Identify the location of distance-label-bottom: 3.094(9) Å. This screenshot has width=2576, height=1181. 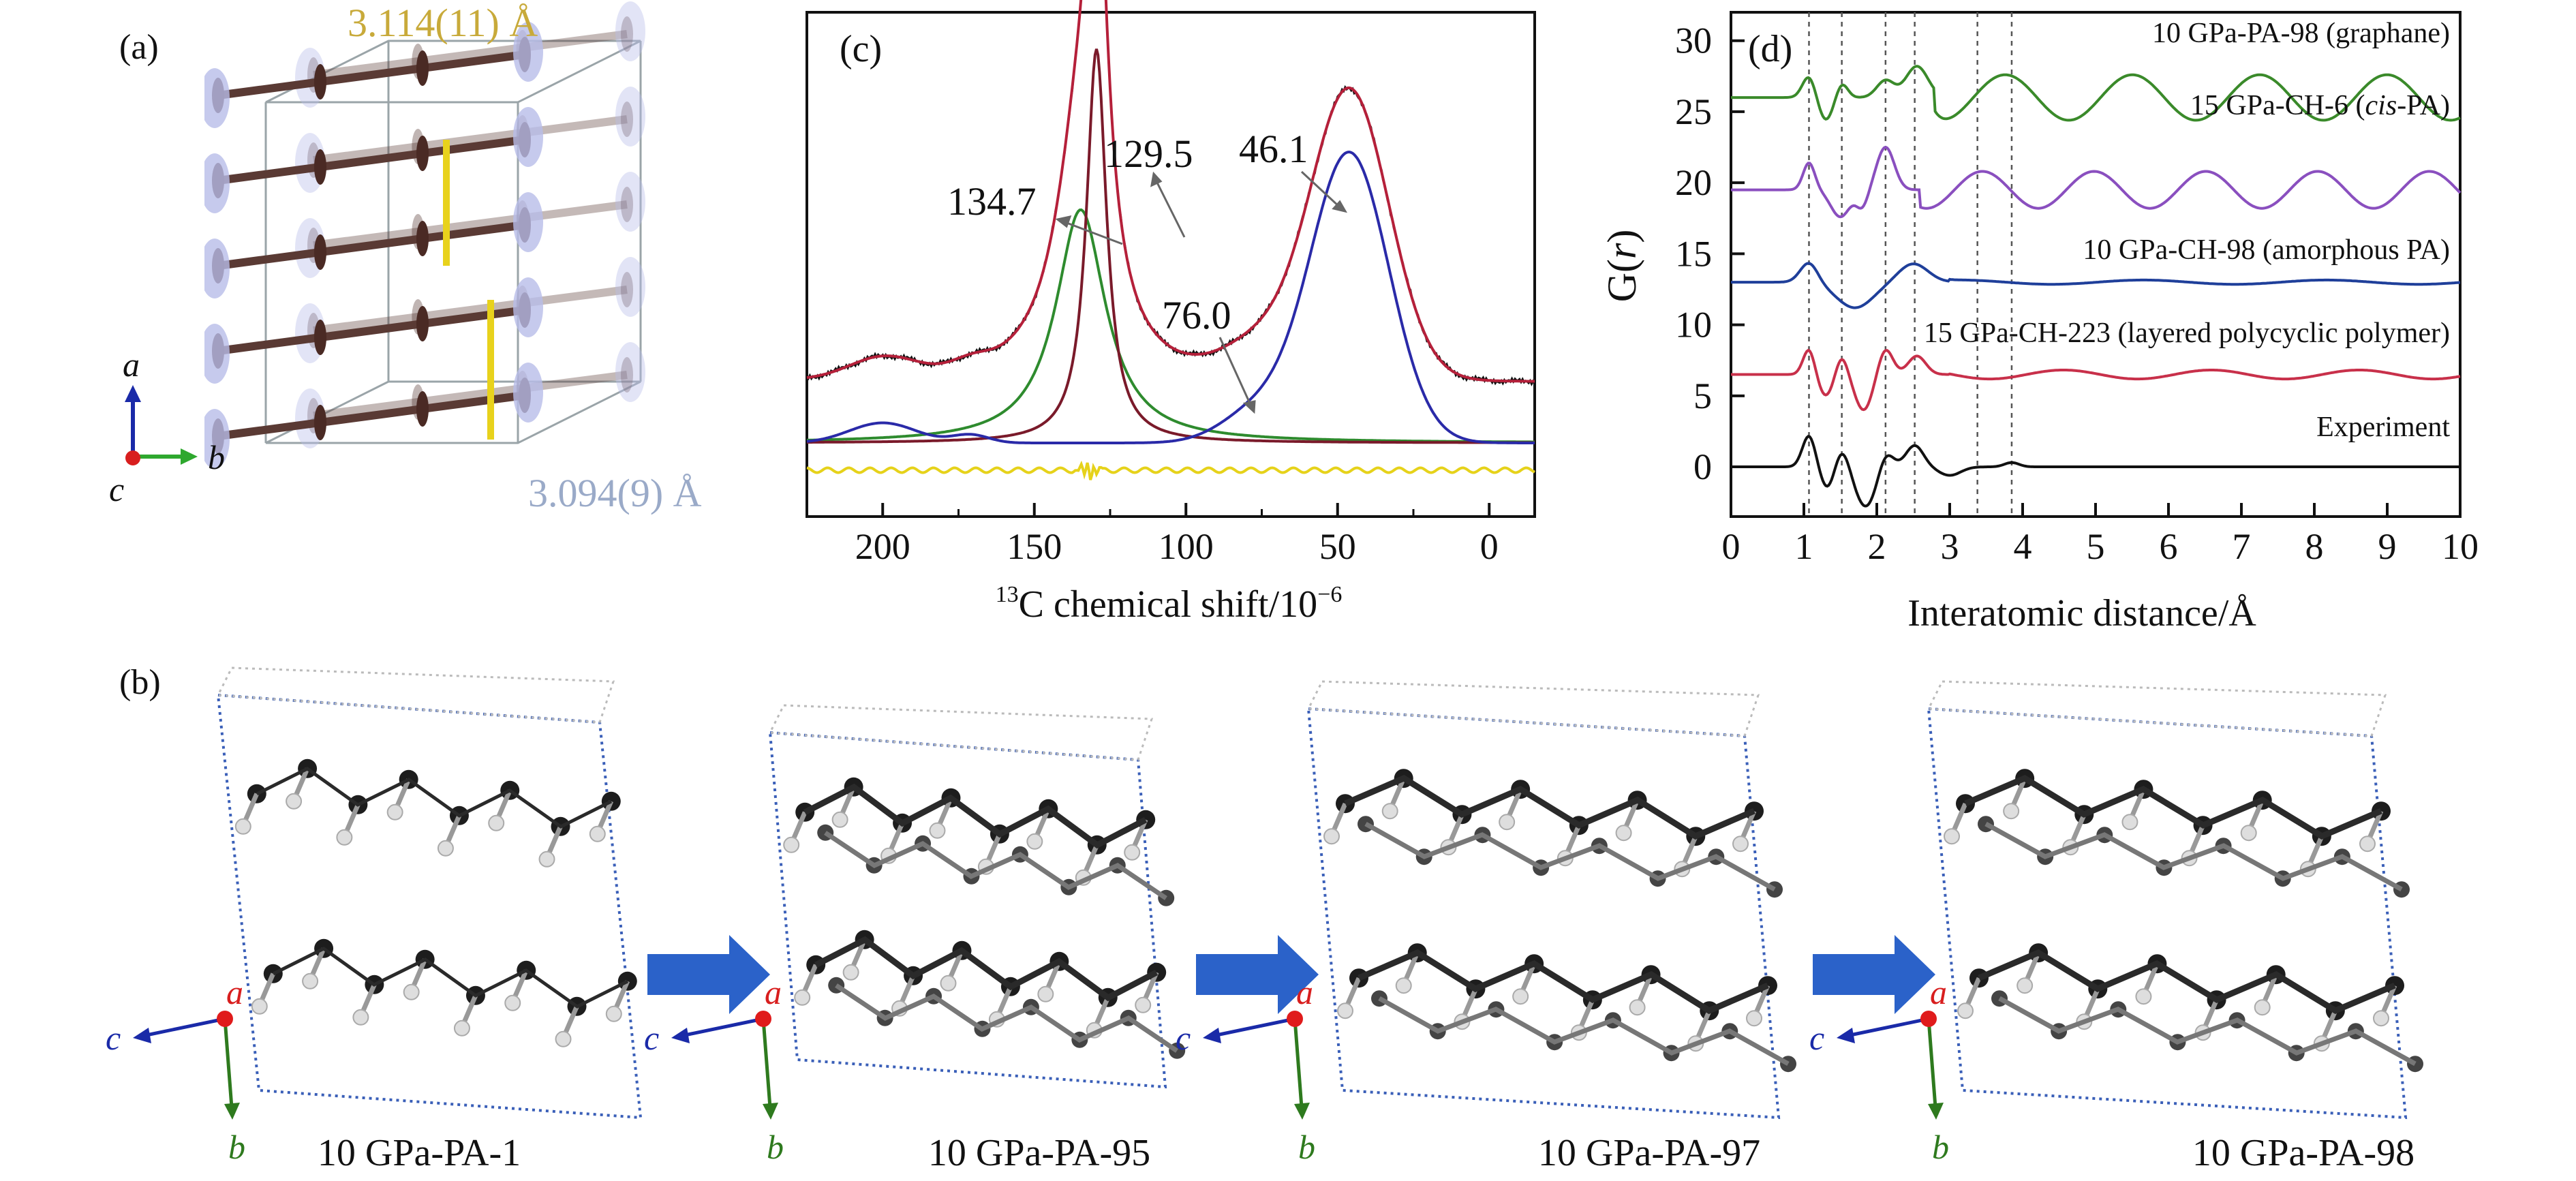
(615, 493).